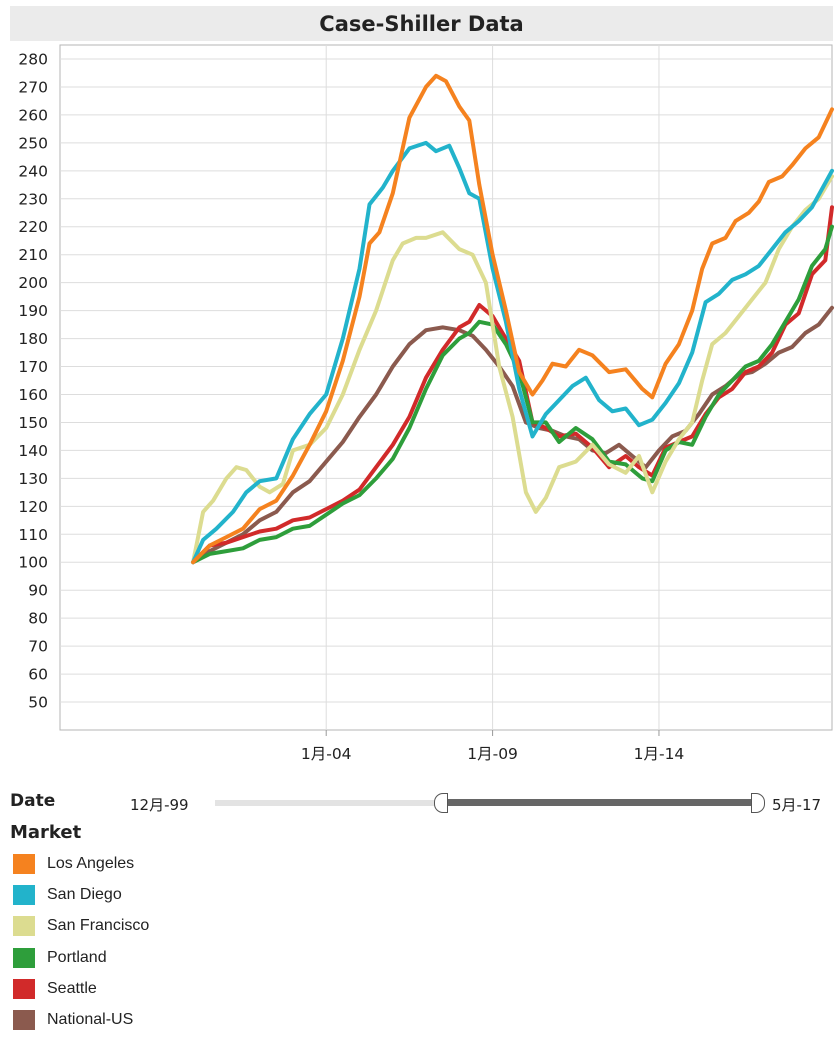 This screenshot has height=1064, width=840. What do you see at coordinates (33, 143) in the screenshot?
I see `y-tick-label: 250` at bounding box center [33, 143].